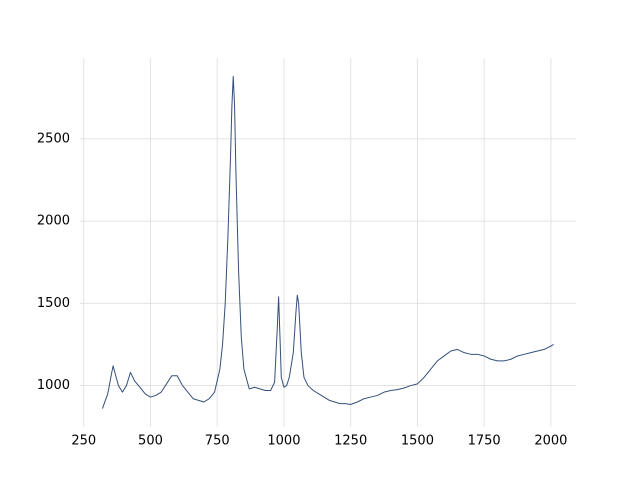  Describe the element at coordinates (283, 441) in the screenshot. I see `x-tick-label: 1000` at that location.